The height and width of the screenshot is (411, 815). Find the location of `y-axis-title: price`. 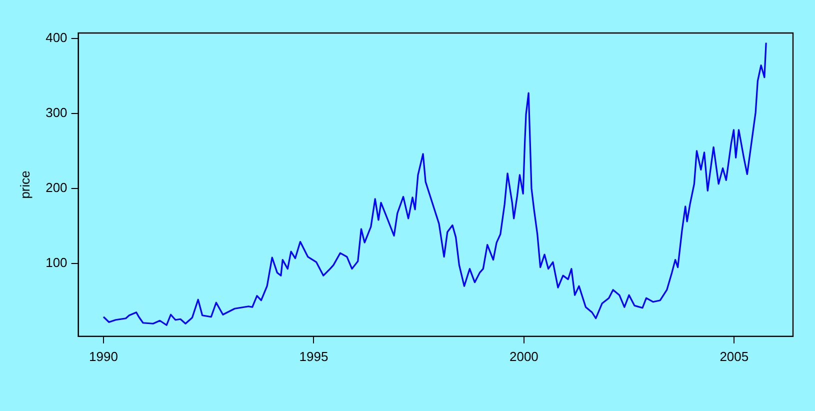

y-axis-title: price is located at coordinates (24, 184).